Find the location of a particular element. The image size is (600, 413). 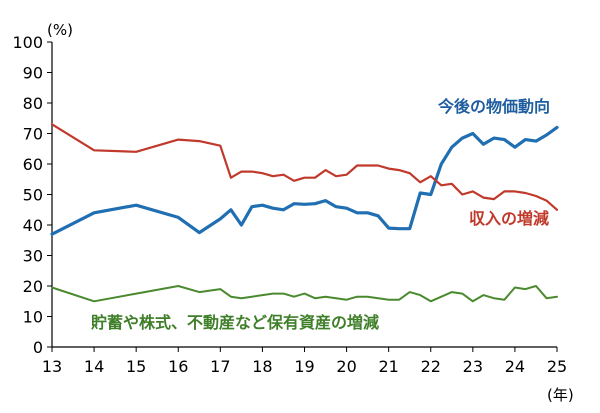

y-tick-label: 100 is located at coordinates (27, 42).